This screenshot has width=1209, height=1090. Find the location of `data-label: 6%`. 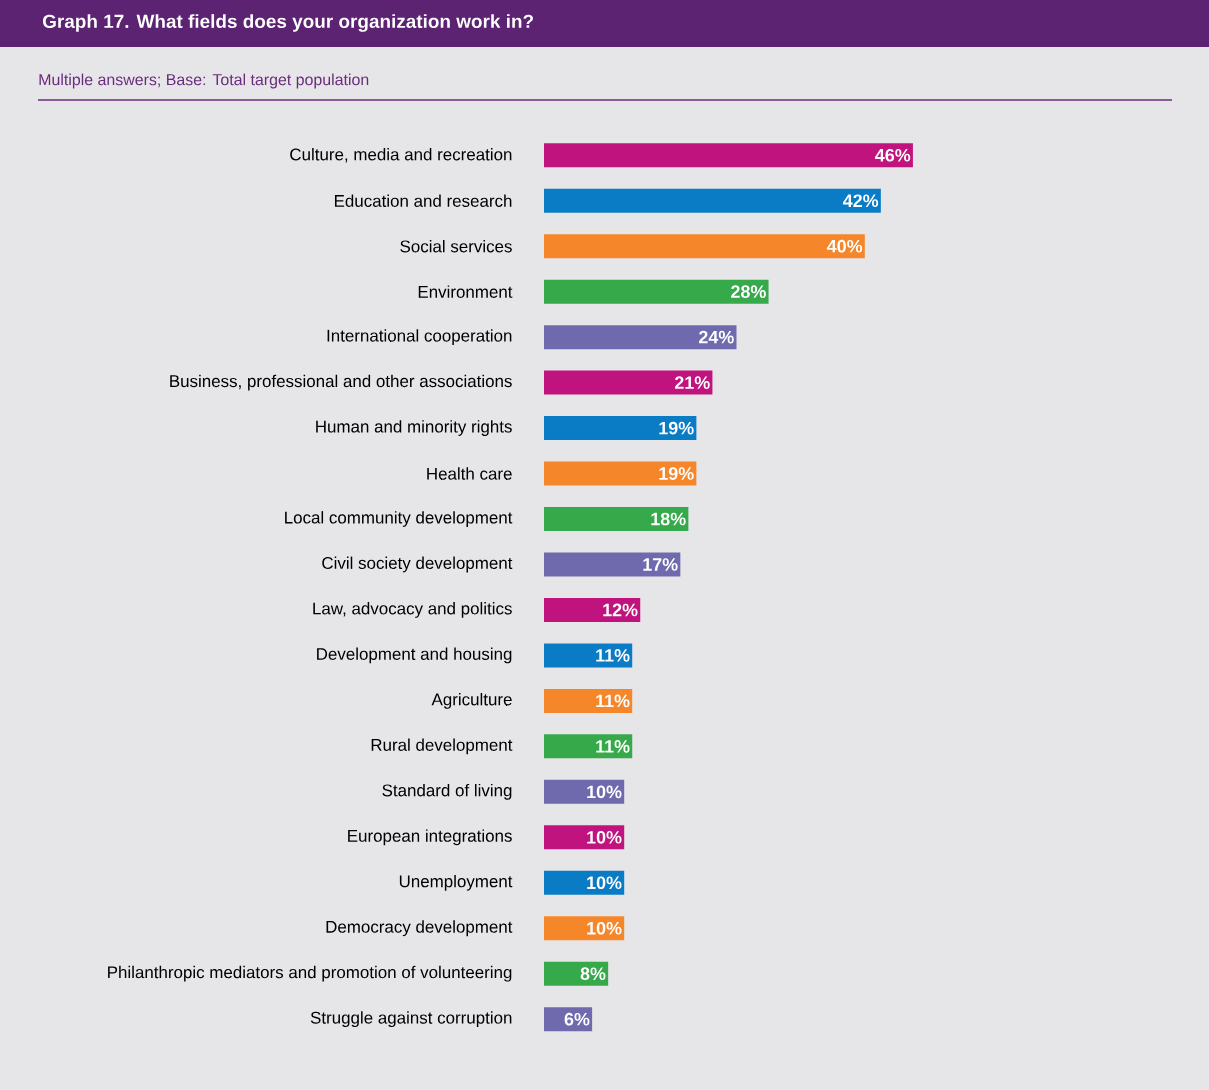

data-label: 6% is located at coordinates (577, 1019).